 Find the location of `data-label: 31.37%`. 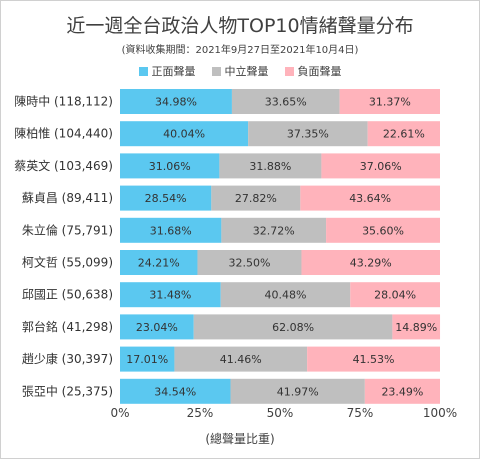

data-label: 31.37% is located at coordinates (390, 102).